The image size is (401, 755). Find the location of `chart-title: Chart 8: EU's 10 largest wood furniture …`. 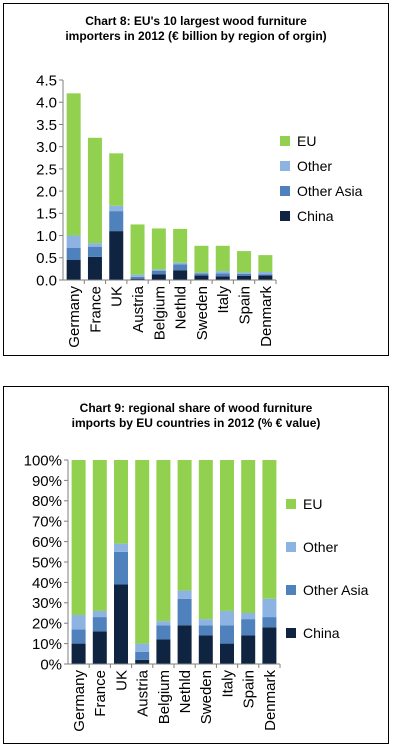

chart-title: Chart 8: EU's 10 largest wood furniture … is located at coordinates (196, 29).